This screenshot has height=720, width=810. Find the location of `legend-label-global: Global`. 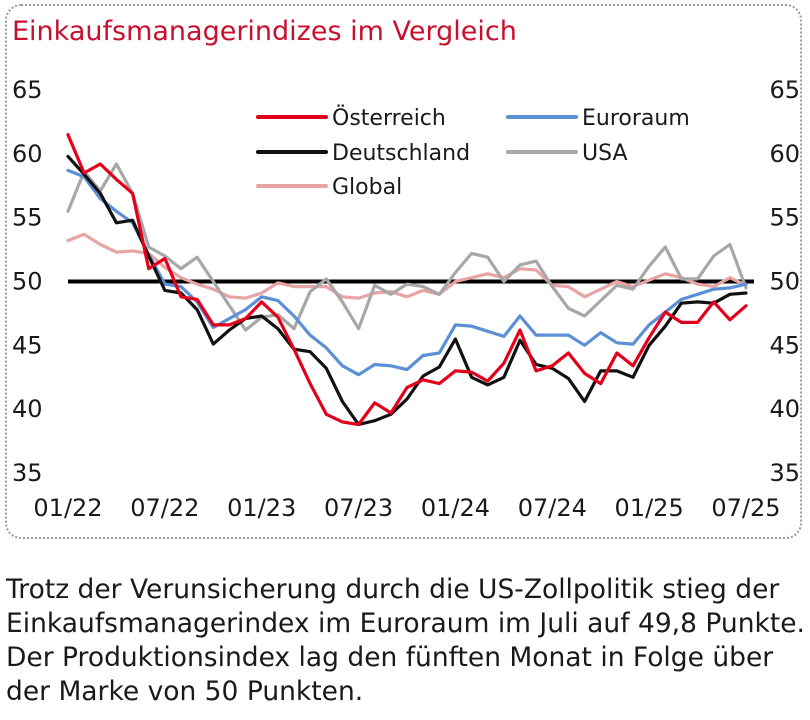

legend-label-global: Global is located at coordinates (367, 187).